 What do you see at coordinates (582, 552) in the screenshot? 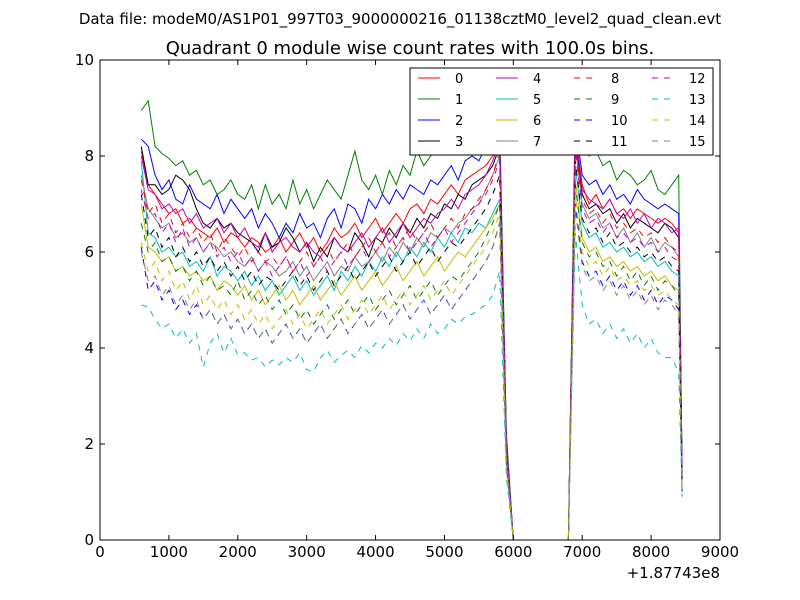
I see `x-tick-label: 7000` at bounding box center [582, 552].